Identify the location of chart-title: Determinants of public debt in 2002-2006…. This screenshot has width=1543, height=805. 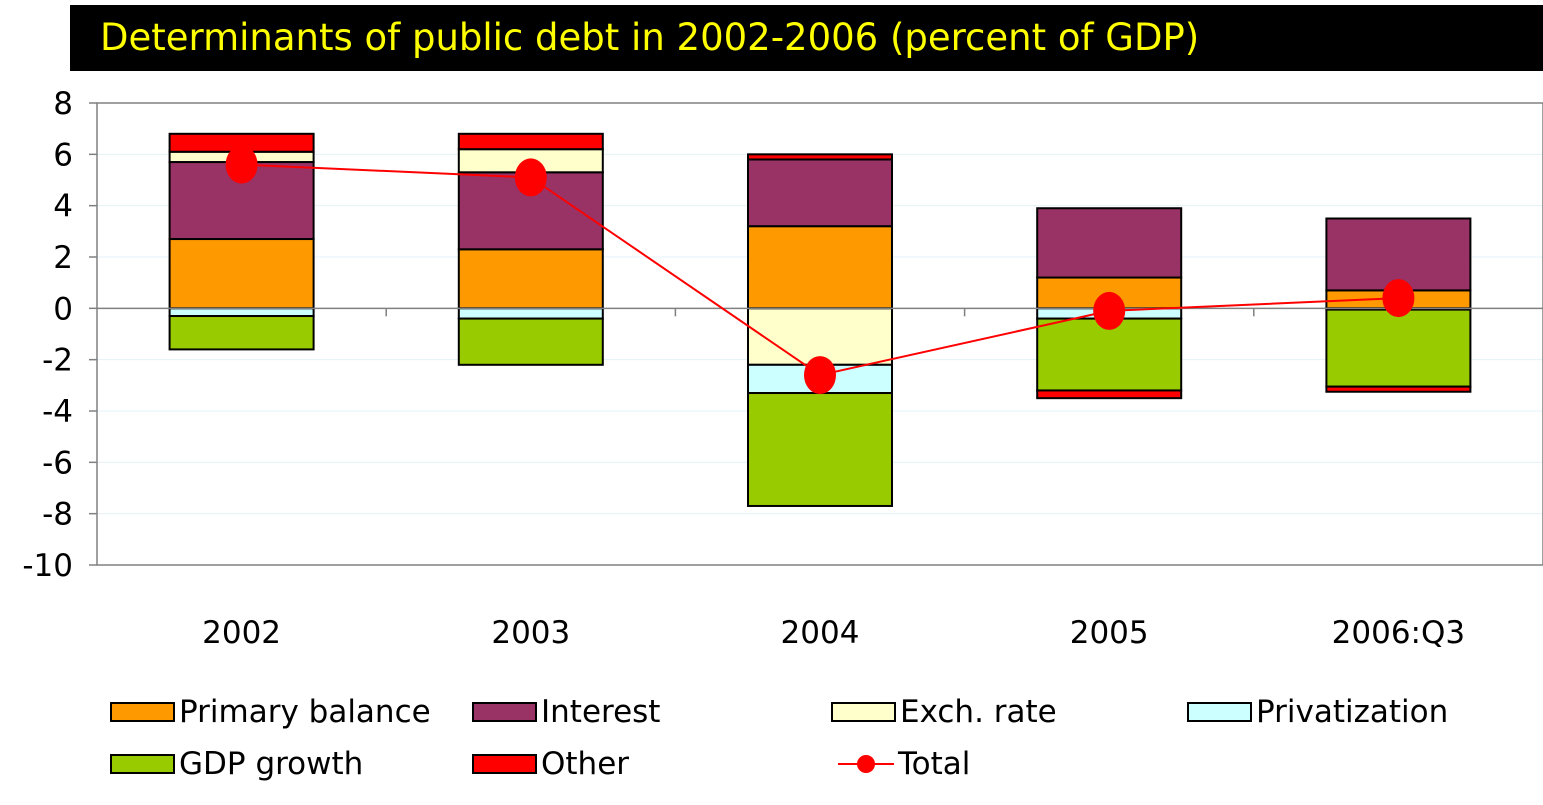
(650, 37).